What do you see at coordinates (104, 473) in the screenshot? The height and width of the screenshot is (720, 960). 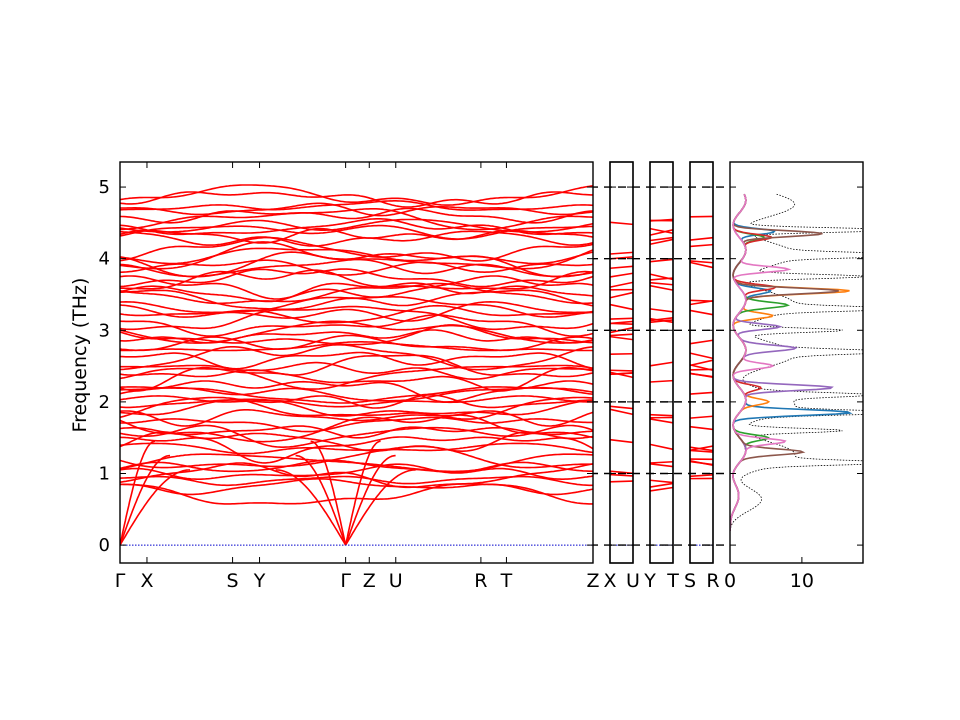 I see `y-tick-label: 1` at bounding box center [104, 473].